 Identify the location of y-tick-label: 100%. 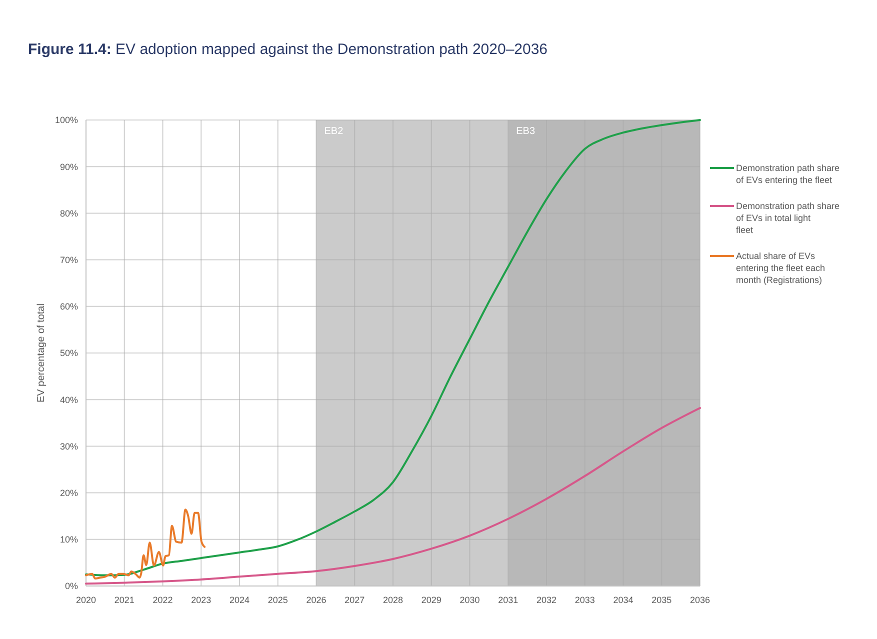
(66, 120).